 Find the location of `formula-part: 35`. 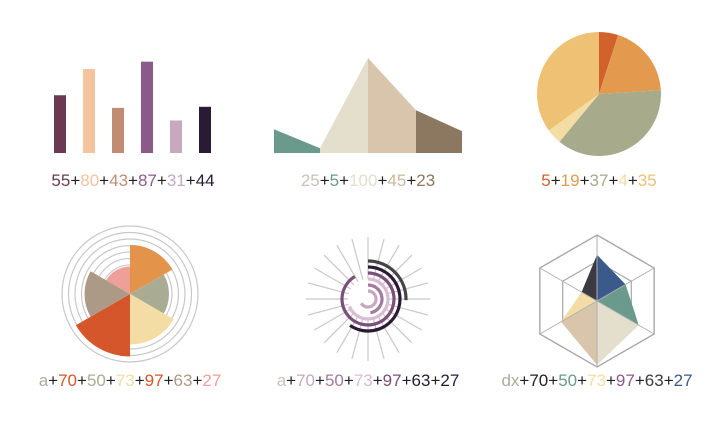

formula-part: 35 is located at coordinates (647, 180).